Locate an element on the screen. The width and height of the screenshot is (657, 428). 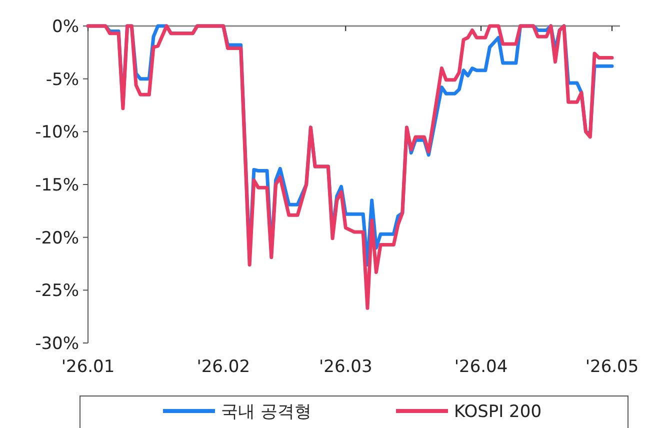
x-tick-label: '26.01 is located at coordinates (88, 367).